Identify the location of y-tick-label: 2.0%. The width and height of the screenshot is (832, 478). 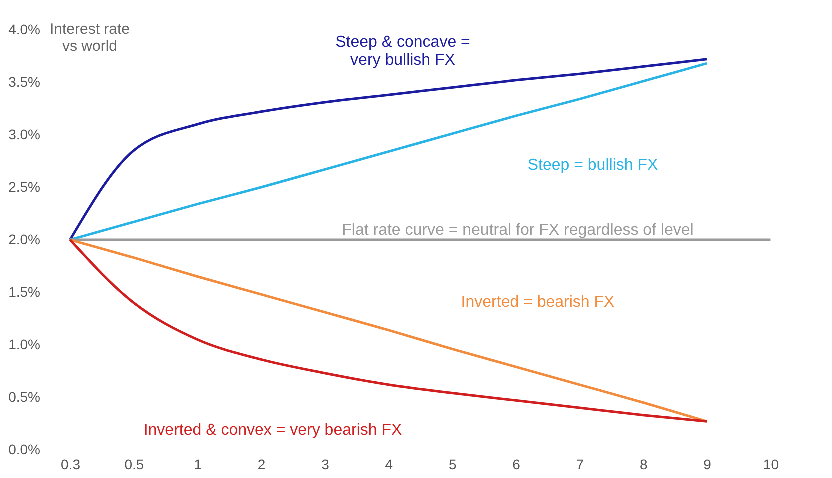
(24, 240).